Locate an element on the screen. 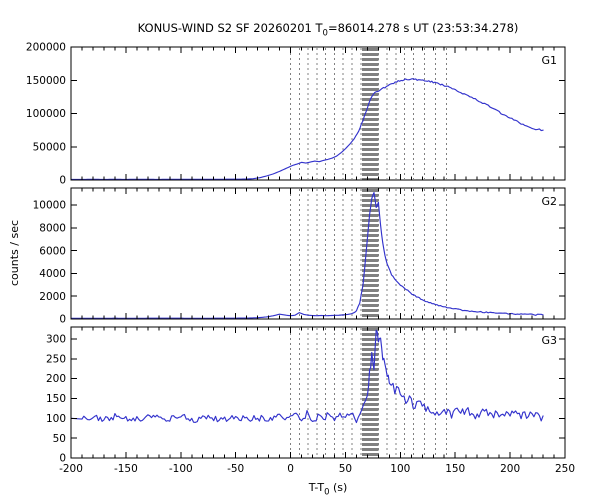 Image resolution: width=600 pixels, height=500 pixels. y-tick-label: 10000 is located at coordinates (49, 206).